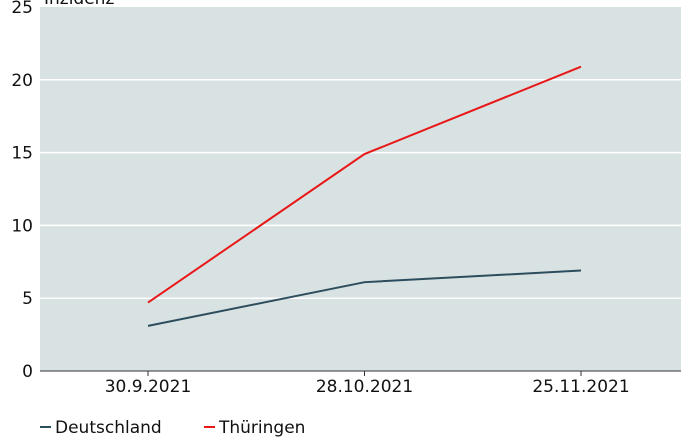 The height and width of the screenshot is (439, 681). Describe the element at coordinates (27, 372) in the screenshot. I see `y-tick-label: 0` at that location.